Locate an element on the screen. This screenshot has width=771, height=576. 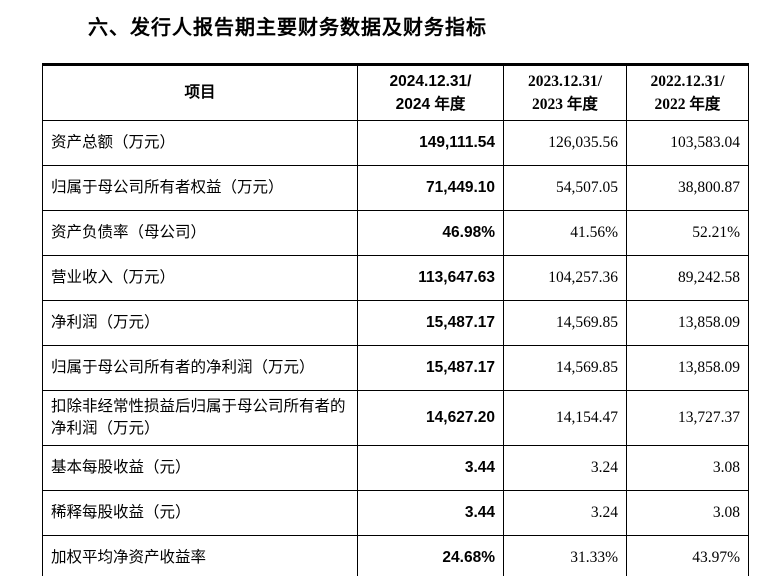
value-2022: 103,583.04 is located at coordinates (687, 143).